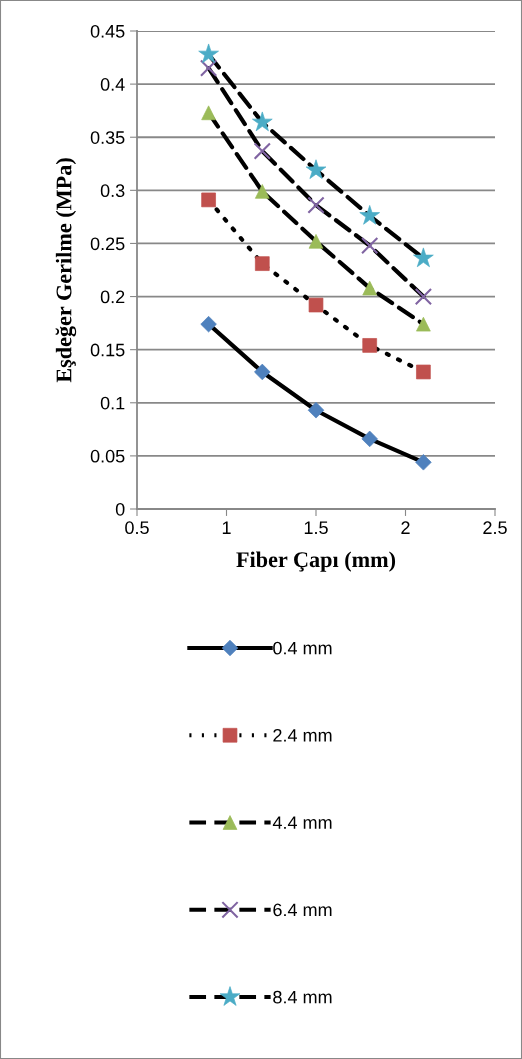 The height and width of the screenshot is (1059, 522). I want to click on x-tick-label: 0.5, so click(137, 528).